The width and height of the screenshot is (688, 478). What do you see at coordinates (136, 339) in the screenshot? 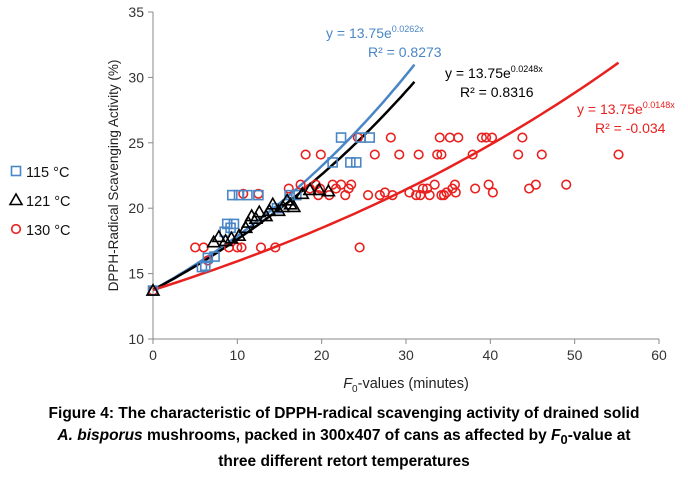
I see `y-tick-label: 10` at bounding box center [136, 339].